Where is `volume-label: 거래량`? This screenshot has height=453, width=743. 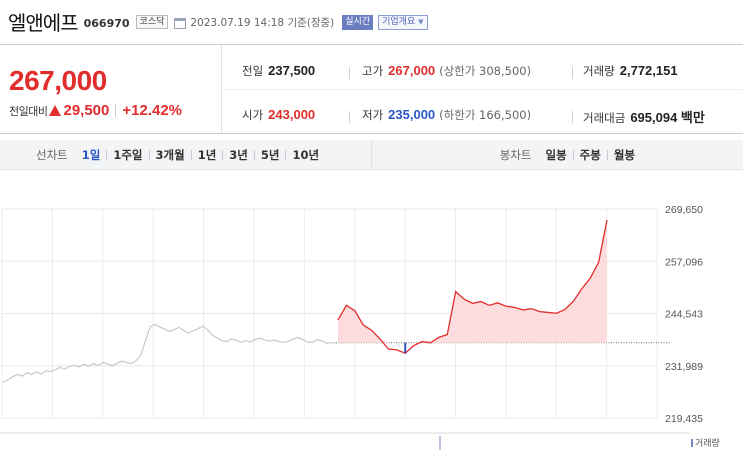
volume-label: 거래량 is located at coordinates (707, 444).